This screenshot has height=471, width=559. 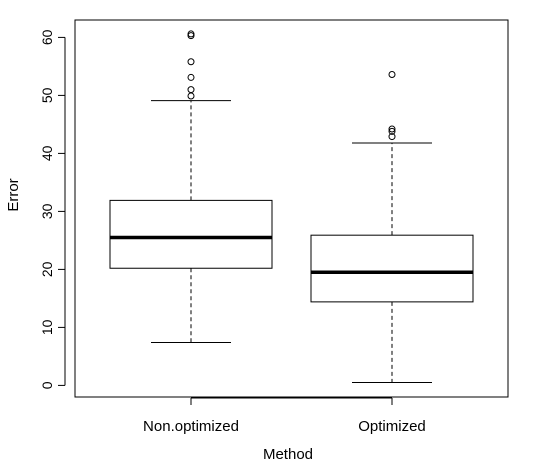 I want to click on y-axis-label: Error, so click(x=13, y=194).